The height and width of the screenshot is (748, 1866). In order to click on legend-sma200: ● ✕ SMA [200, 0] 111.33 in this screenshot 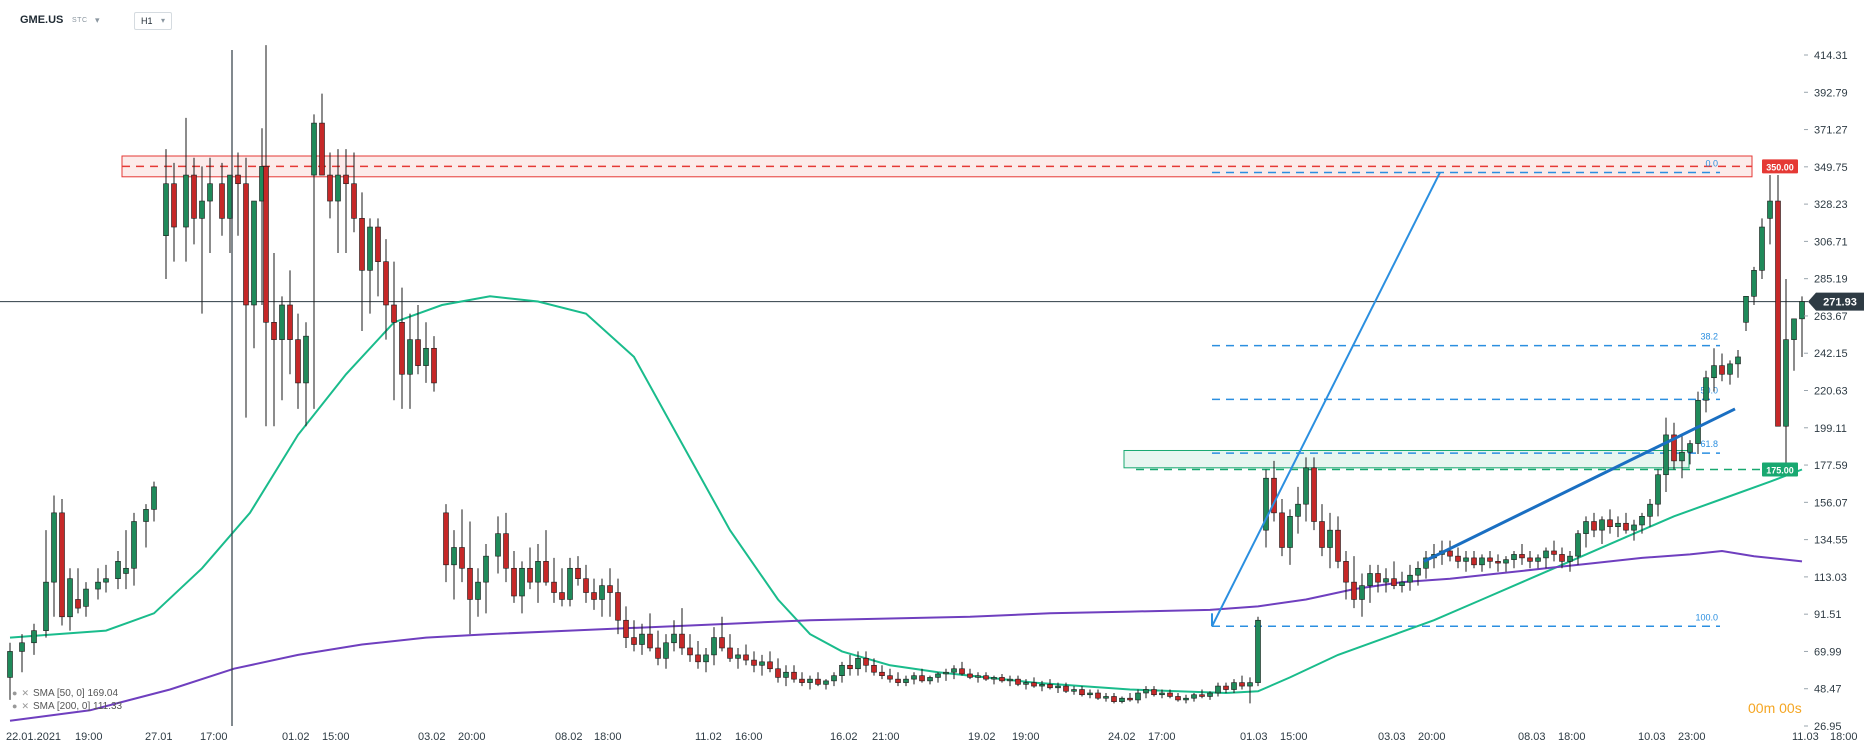, I will do `click(67, 706)`.